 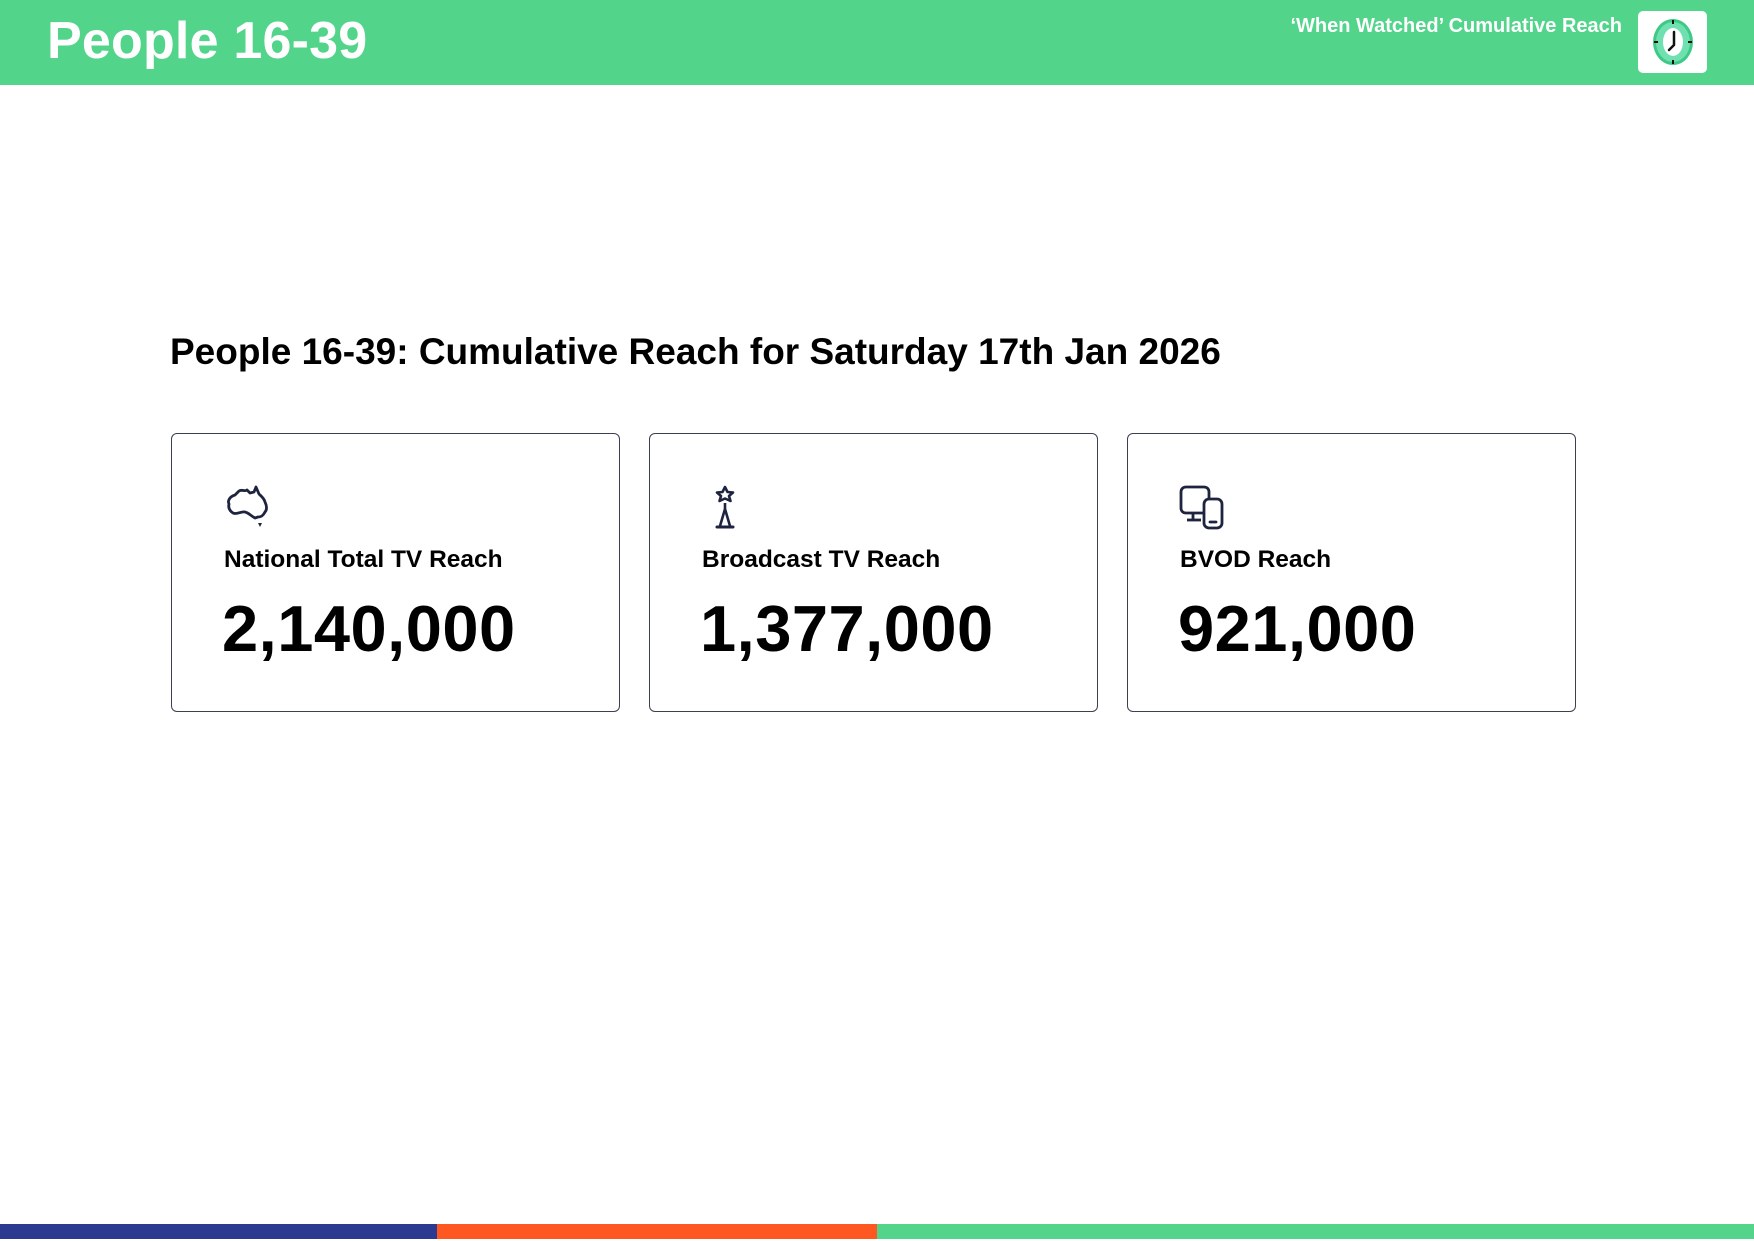 What do you see at coordinates (218, 1231) in the screenshot?
I see `footer-segment-blue` at bounding box center [218, 1231].